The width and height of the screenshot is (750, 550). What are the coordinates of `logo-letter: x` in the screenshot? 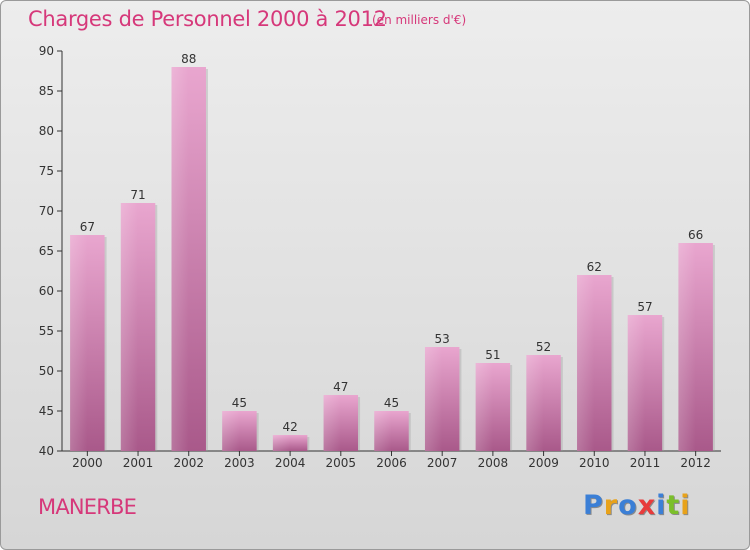 It's located at (647, 505).